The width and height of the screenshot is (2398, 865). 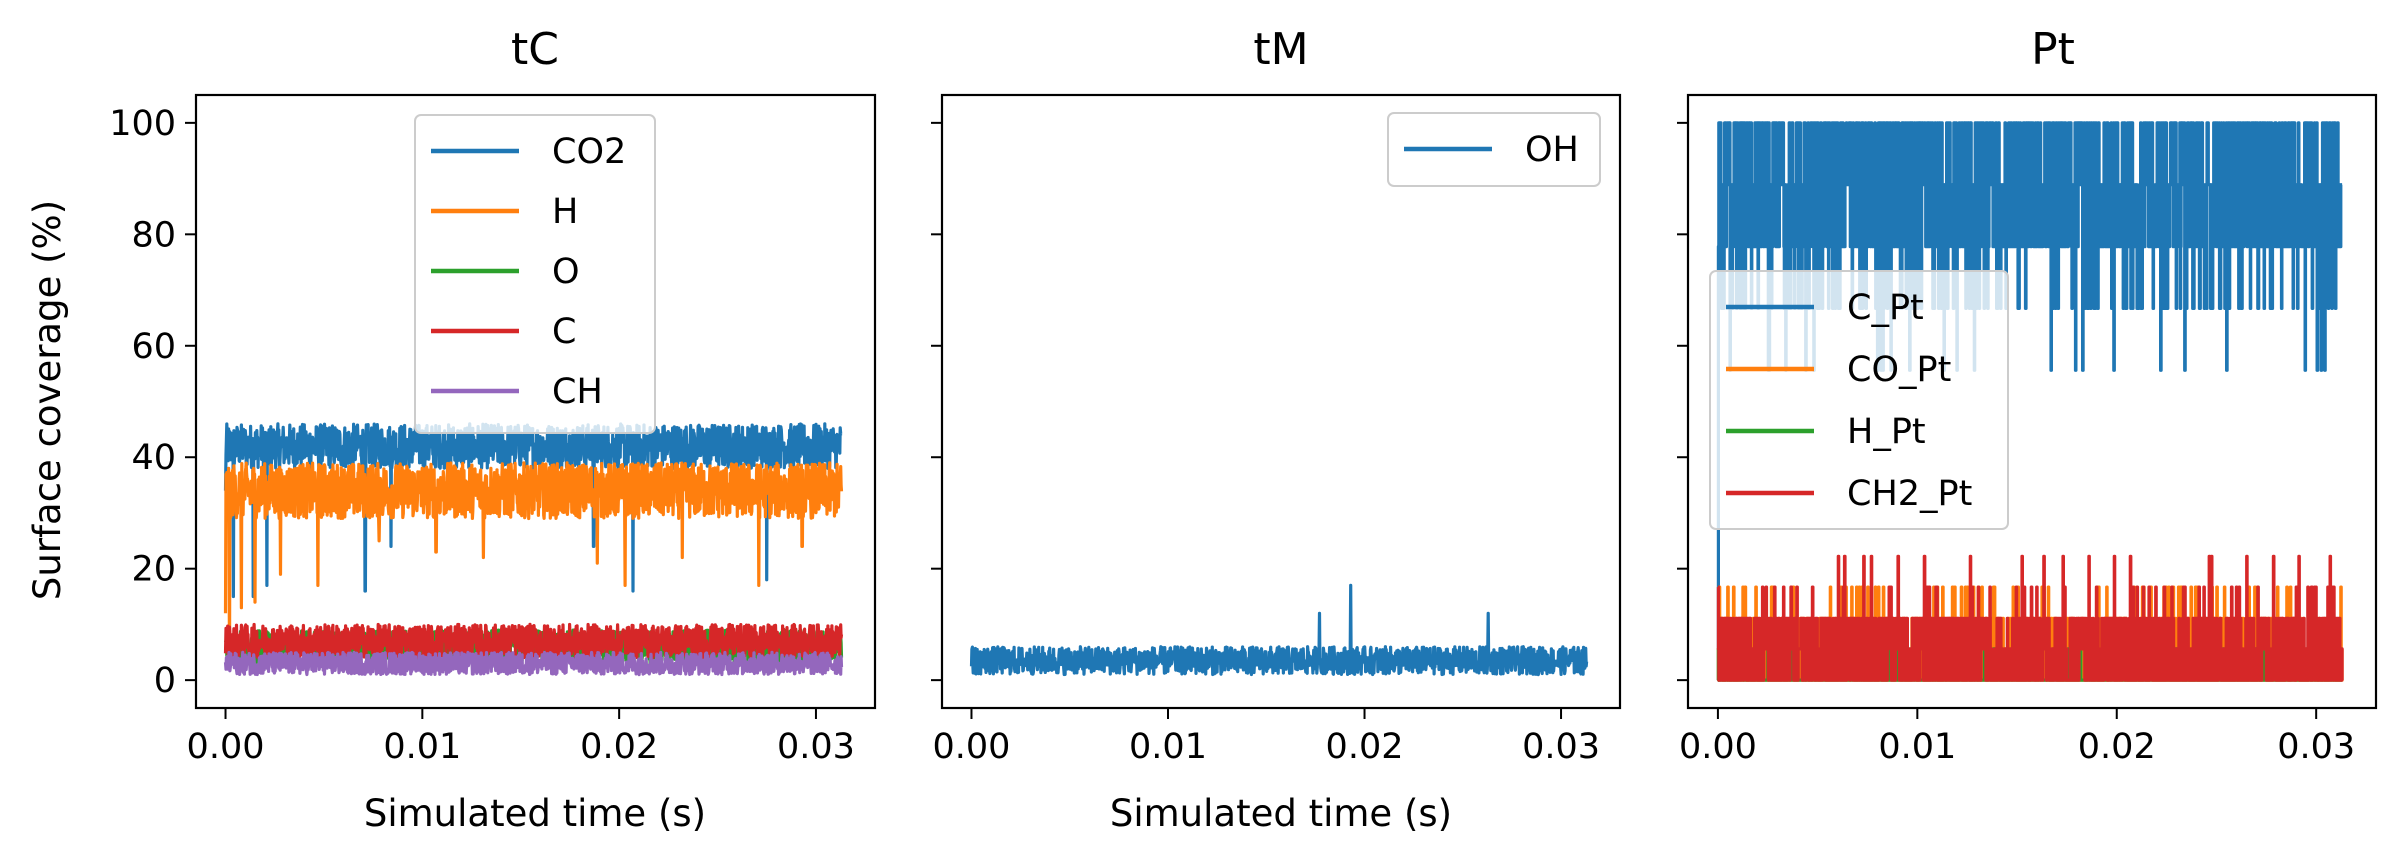 What do you see at coordinates (153, 347) in the screenshot?
I see `y-tick-label: 60` at bounding box center [153, 347].